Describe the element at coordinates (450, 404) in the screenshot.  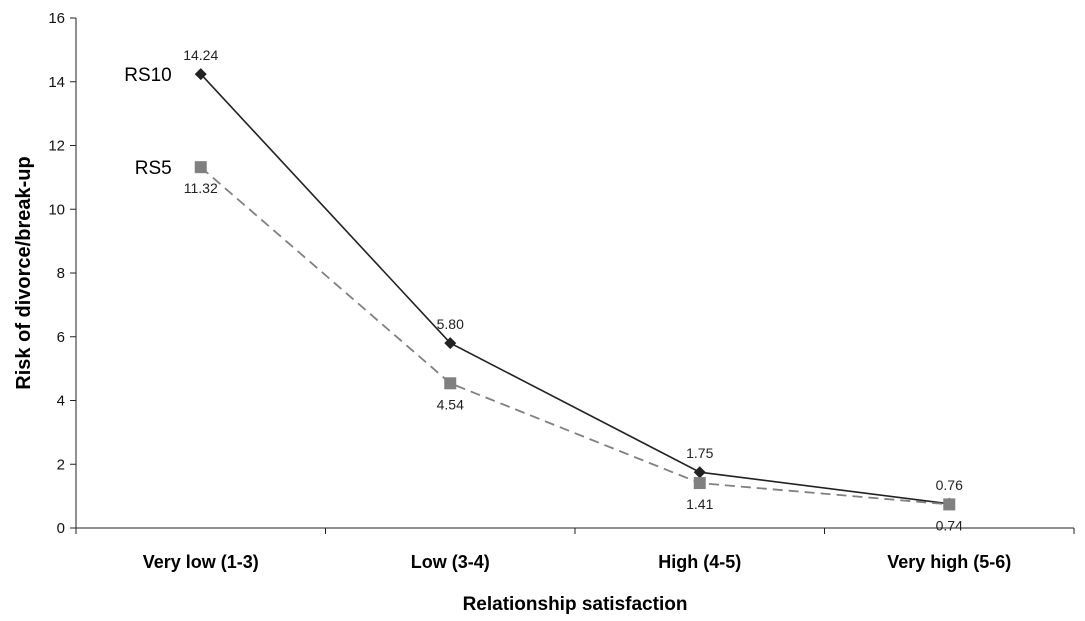
I see `data-label-rs5: 4.54` at that location.